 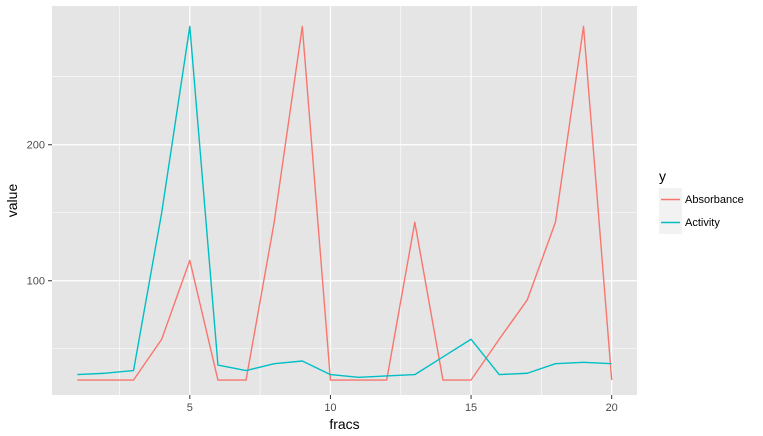 I want to click on x-axis-title: fracs, so click(x=344, y=424).